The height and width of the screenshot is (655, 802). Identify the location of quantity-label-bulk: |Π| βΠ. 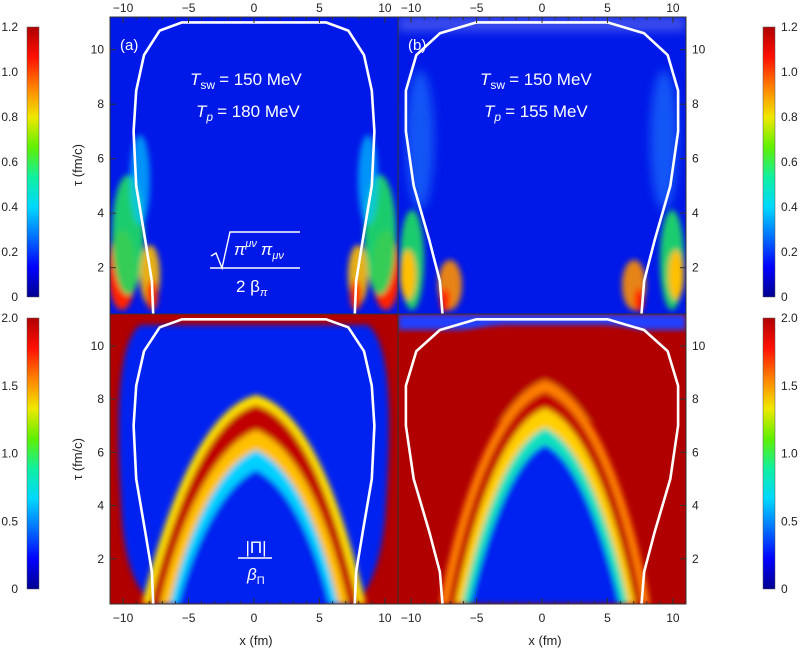
(255, 562).